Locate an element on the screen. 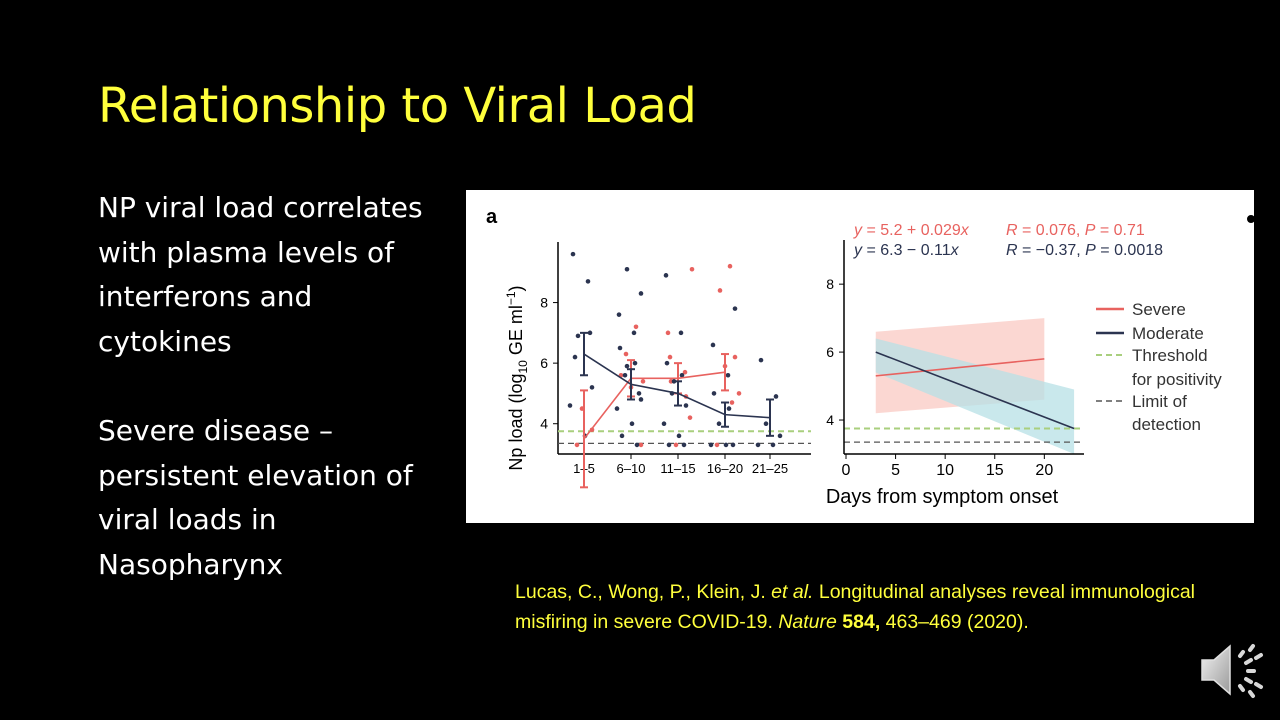 The image size is (1280, 720). citation-authors: Lucas, C., Wong, P., Klein, J. is located at coordinates (643, 592).